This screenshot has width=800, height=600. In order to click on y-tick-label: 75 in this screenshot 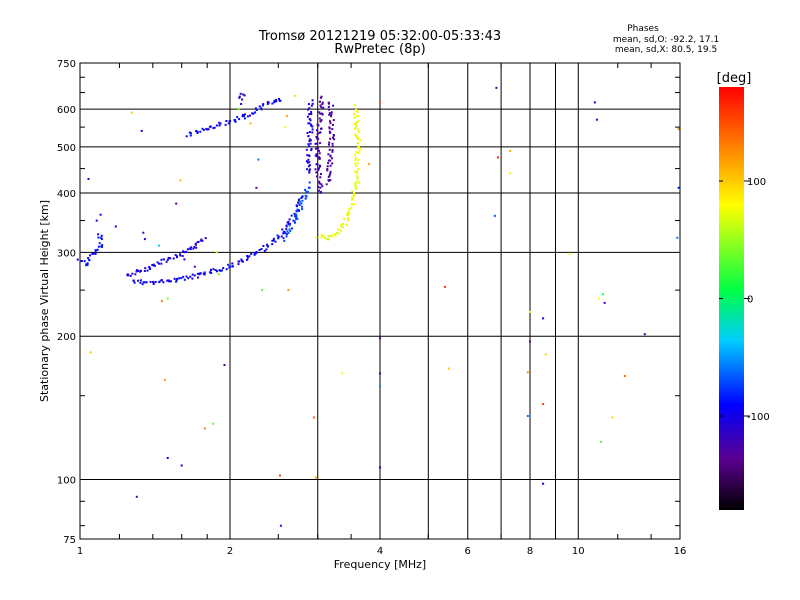, I will do `click(69, 540)`.